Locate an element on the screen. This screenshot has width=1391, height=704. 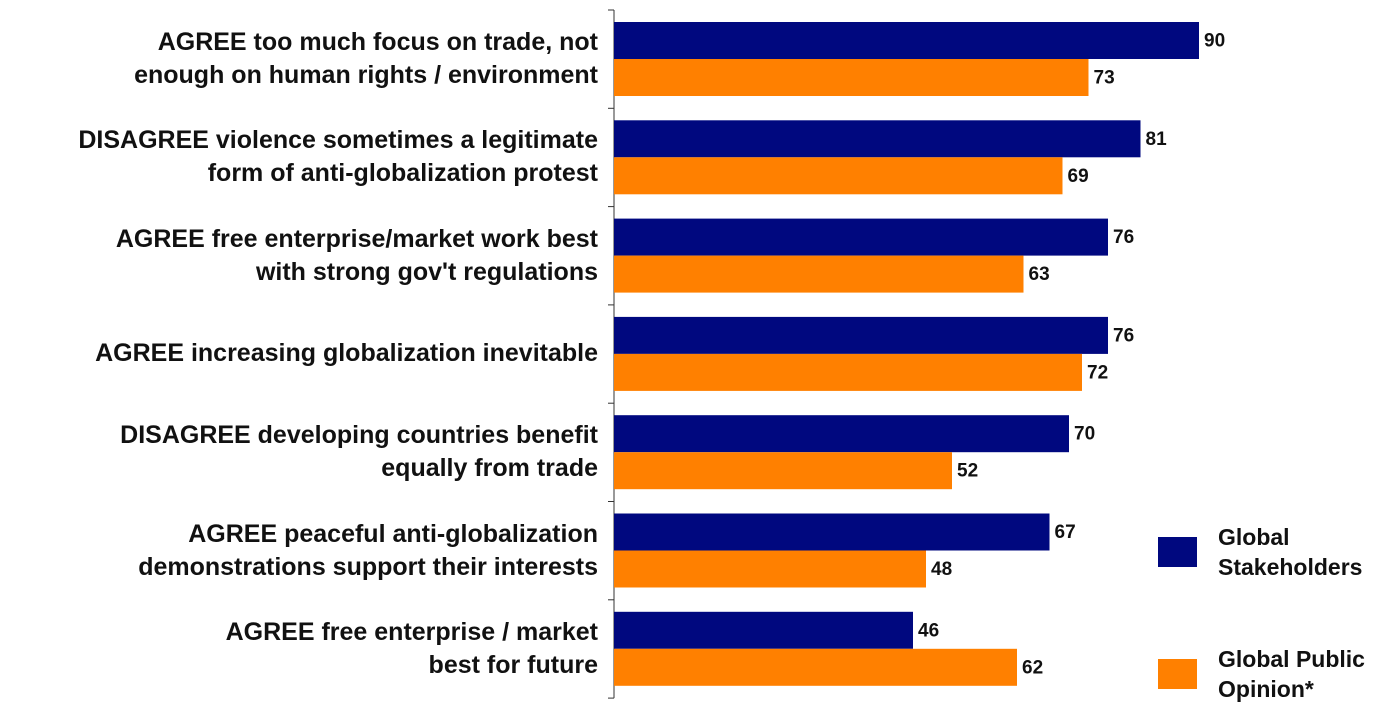
value-label: 48 is located at coordinates (941, 569).